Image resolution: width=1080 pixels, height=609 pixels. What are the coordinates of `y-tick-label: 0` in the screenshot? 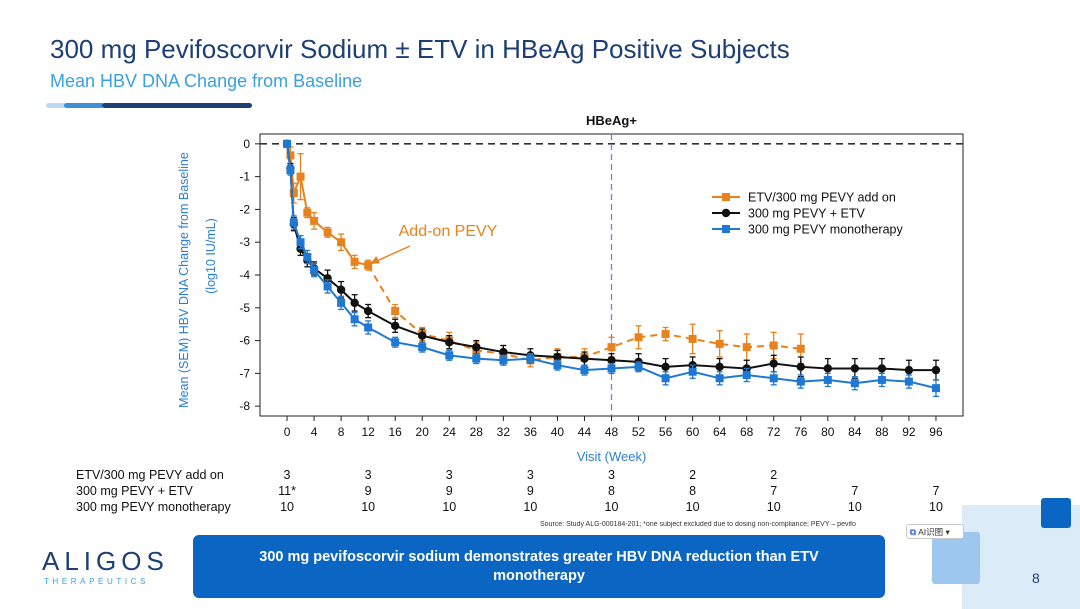 It's located at (246, 144).